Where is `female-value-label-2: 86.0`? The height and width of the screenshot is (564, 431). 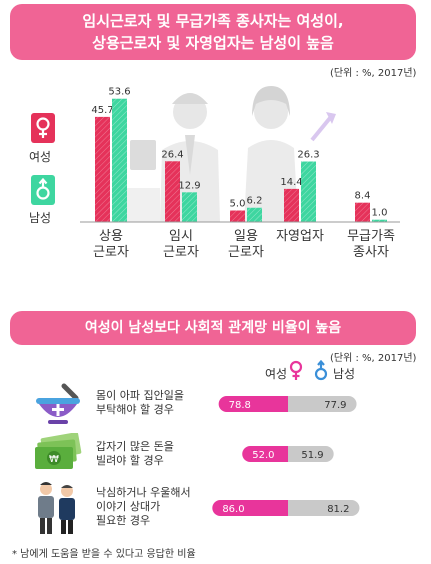 female-value-label-2: 86.0 is located at coordinates (233, 509).